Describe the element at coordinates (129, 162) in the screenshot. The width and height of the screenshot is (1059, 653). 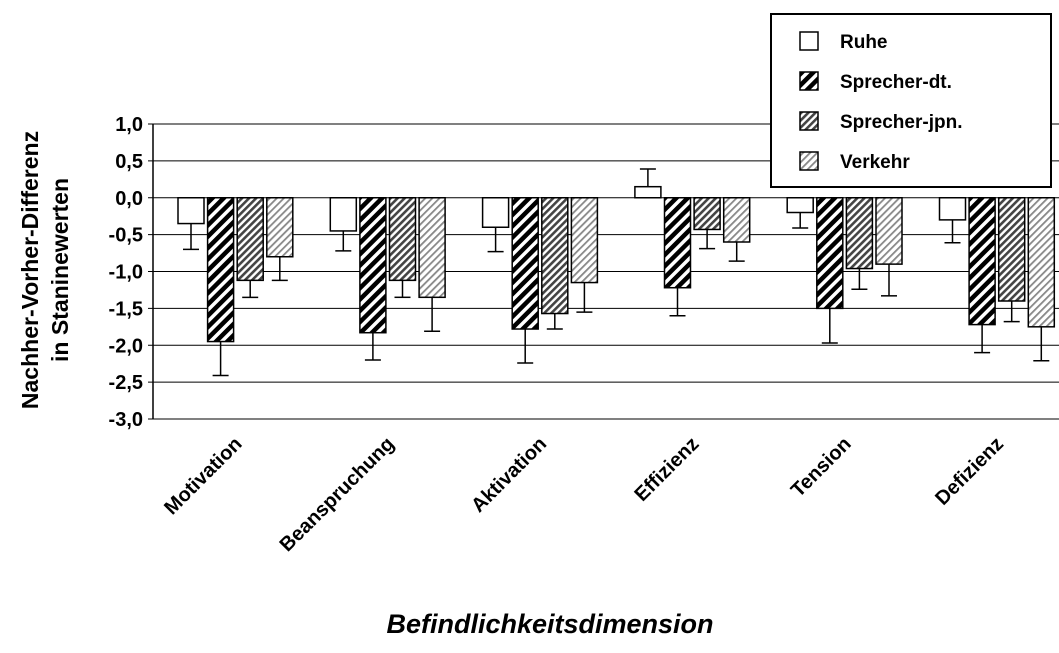
I see `y-tick-label: 0,5` at that location.